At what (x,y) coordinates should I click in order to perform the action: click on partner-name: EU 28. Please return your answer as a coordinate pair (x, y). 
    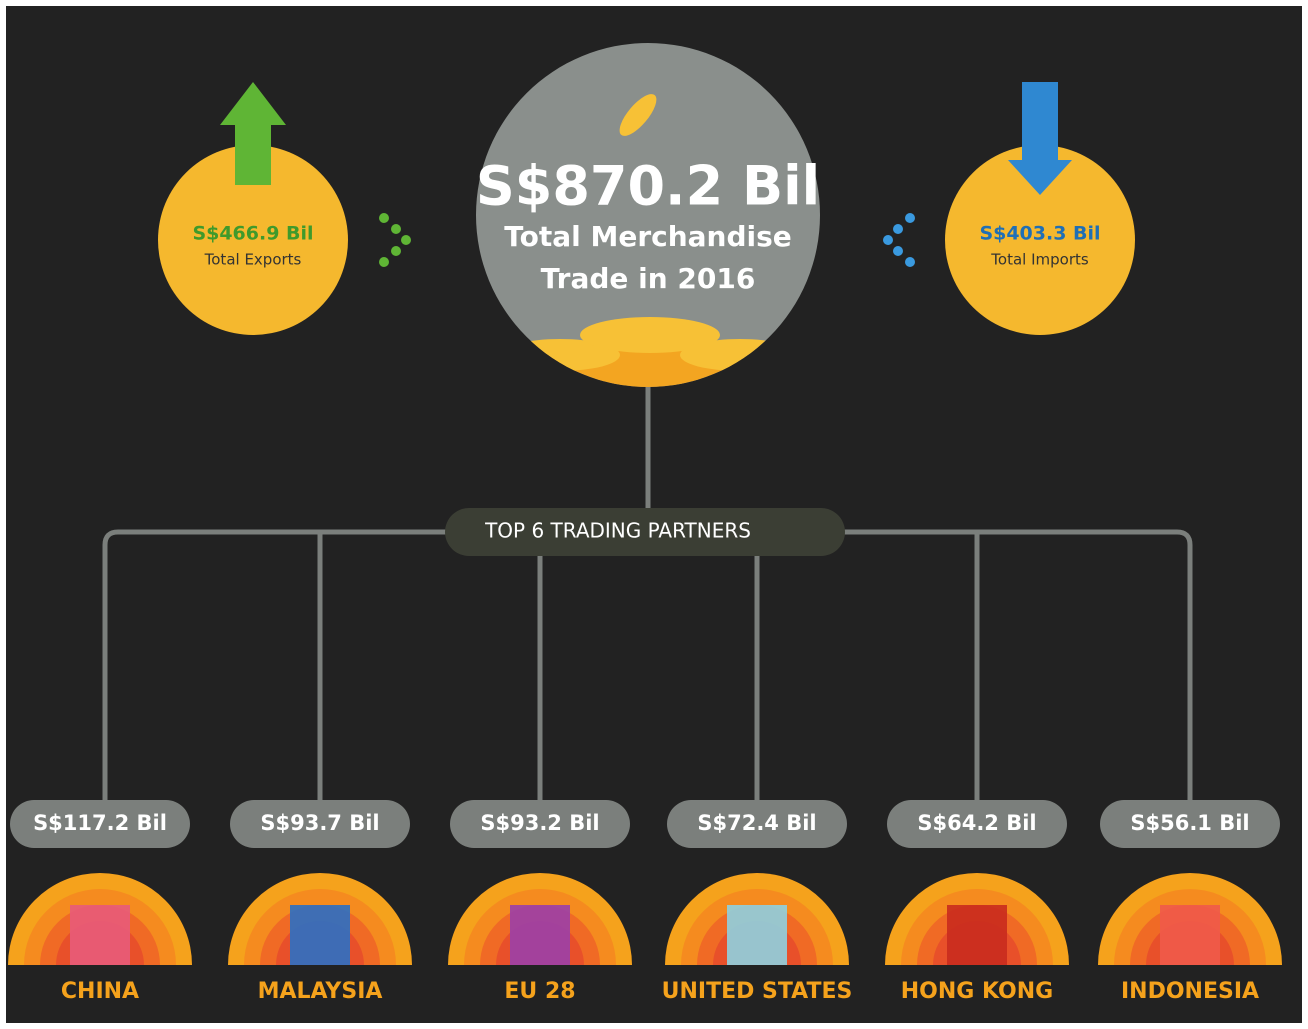
    Looking at the image, I should click on (539, 991).